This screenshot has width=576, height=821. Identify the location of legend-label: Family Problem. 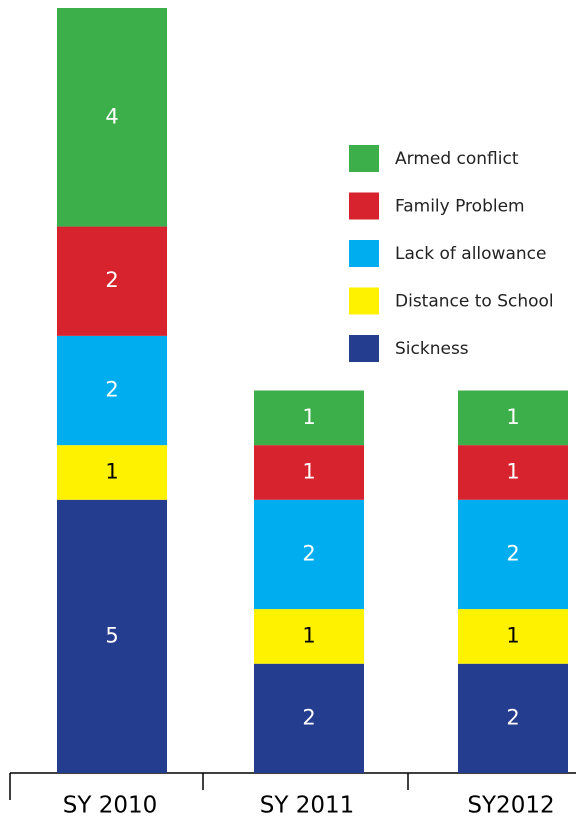
(460, 207).